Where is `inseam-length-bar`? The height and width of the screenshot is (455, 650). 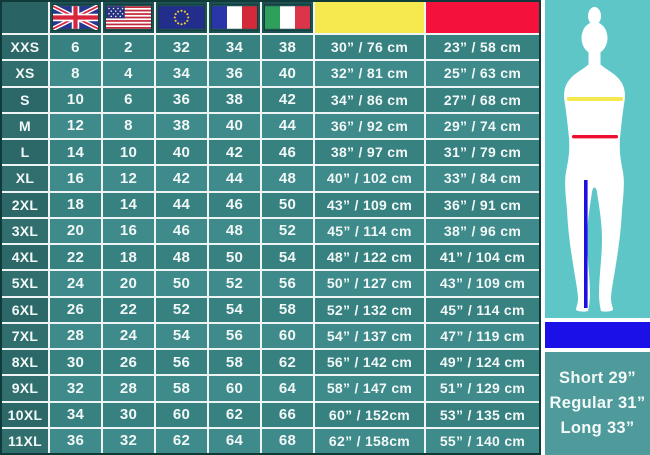
inseam-length-bar is located at coordinates (597, 335).